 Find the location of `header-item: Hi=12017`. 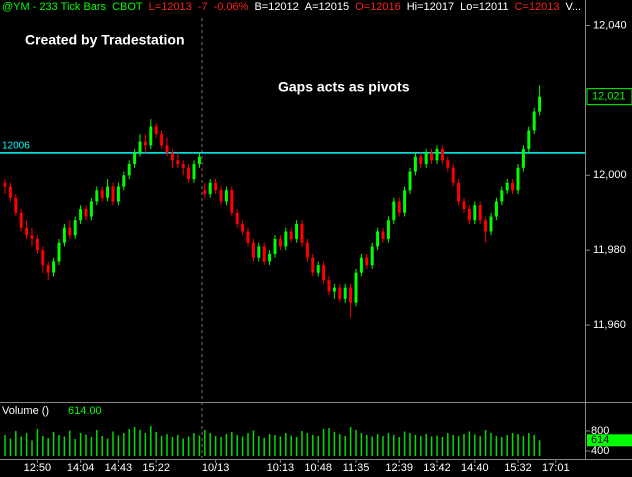

header-item: Hi=12017 is located at coordinates (430, 7).